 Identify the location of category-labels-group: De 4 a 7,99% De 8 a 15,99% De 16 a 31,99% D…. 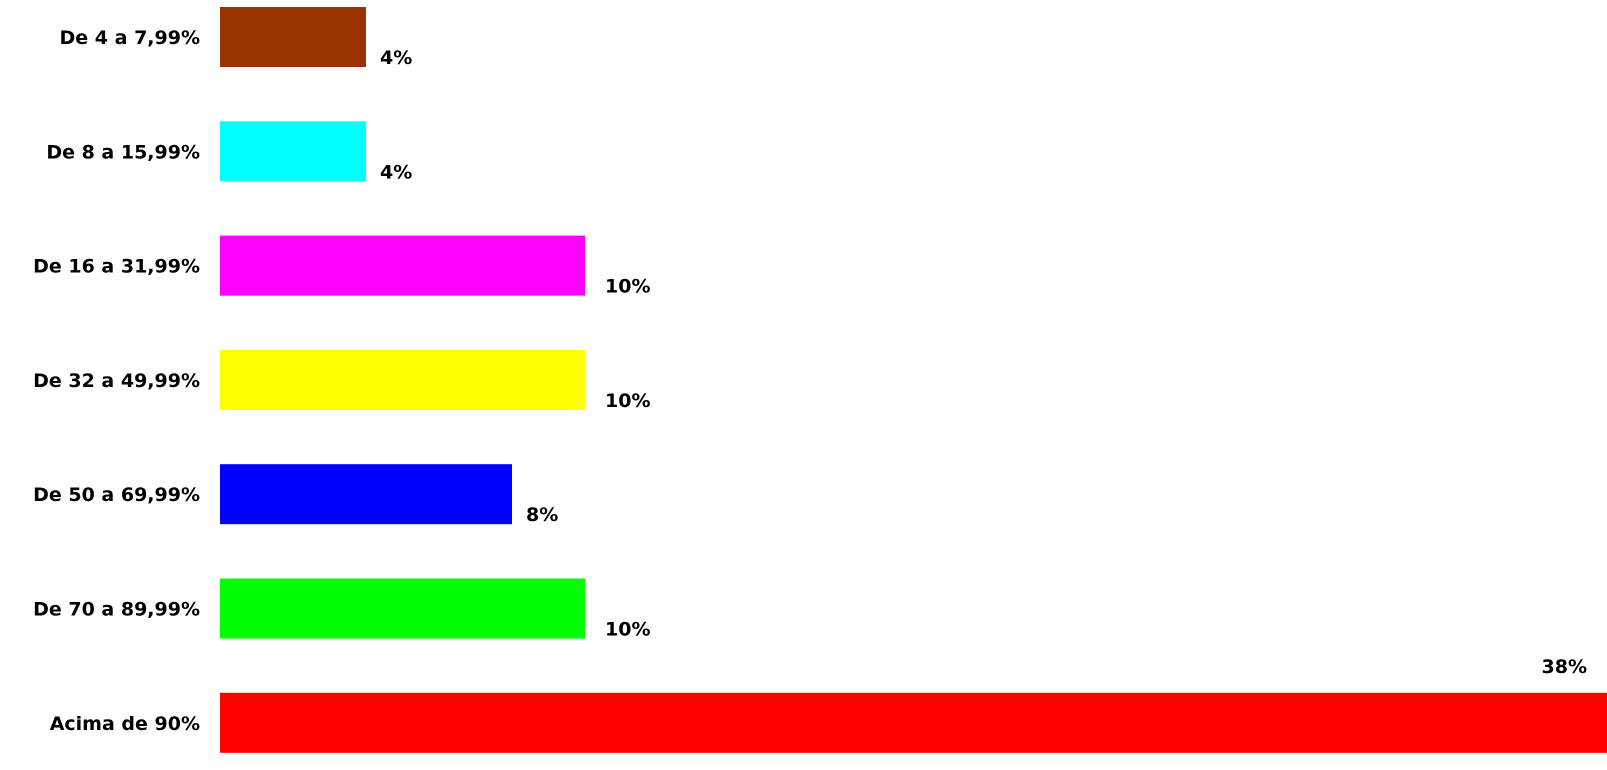
(116, 381).